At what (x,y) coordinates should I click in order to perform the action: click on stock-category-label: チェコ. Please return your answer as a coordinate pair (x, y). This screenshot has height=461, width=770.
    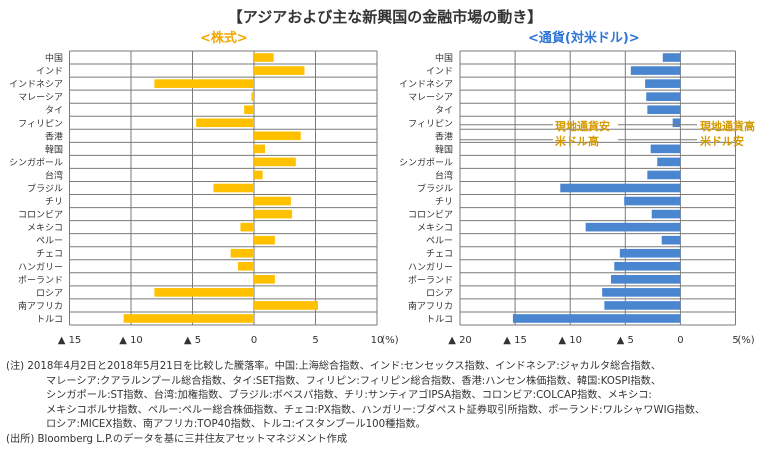
    Looking at the image, I should click on (49, 254).